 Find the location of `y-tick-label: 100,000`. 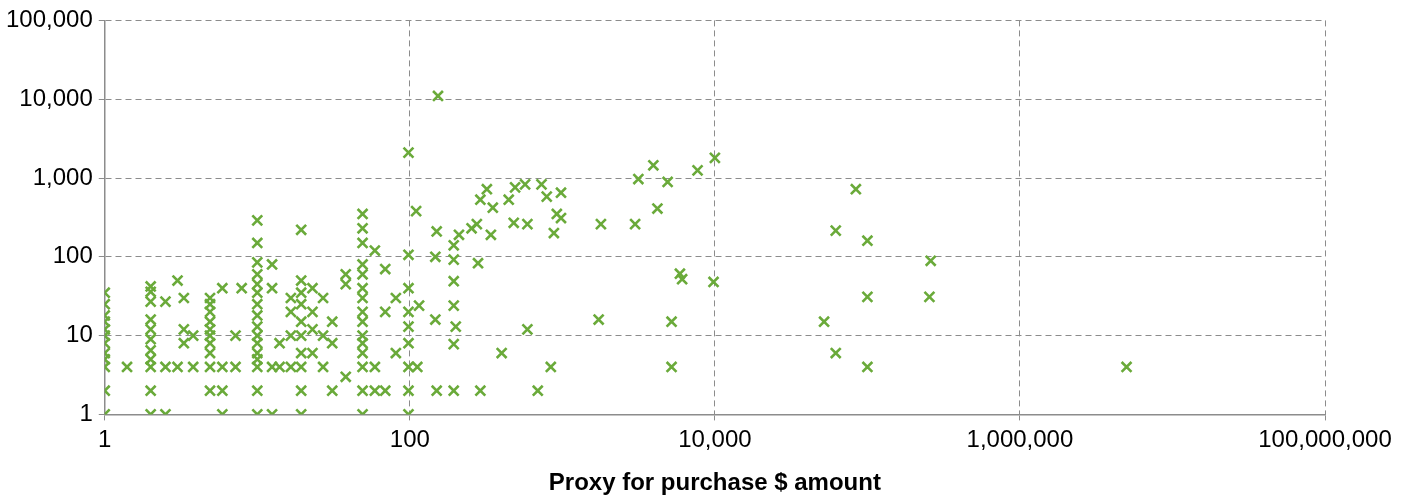

y-tick-label: 100,000 is located at coordinates (49, 19).